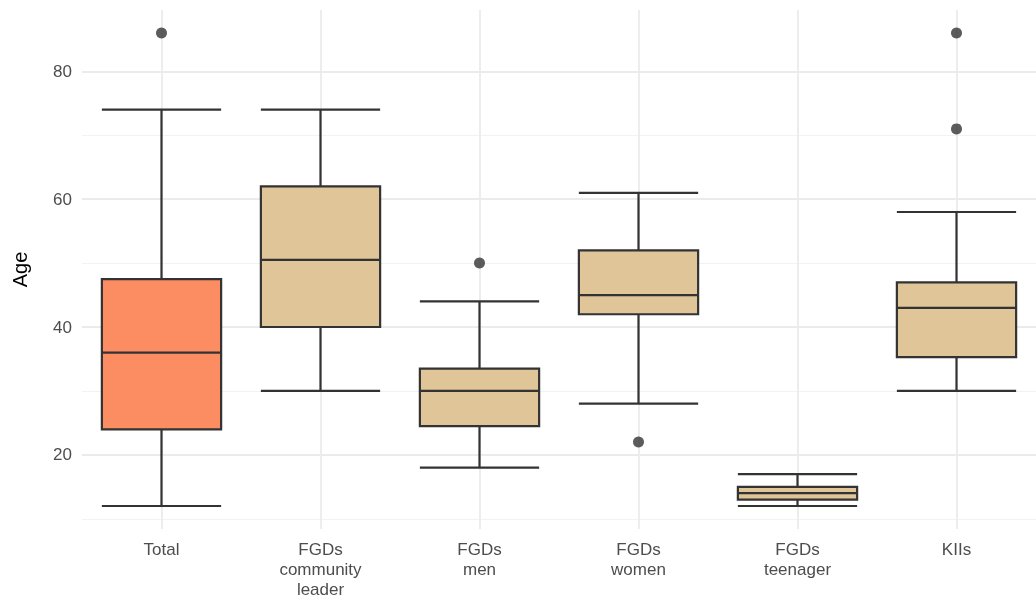 The height and width of the screenshot is (615, 1036). Describe the element at coordinates (62, 199) in the screenshot. I see `y-tick-label: 60` at that location.